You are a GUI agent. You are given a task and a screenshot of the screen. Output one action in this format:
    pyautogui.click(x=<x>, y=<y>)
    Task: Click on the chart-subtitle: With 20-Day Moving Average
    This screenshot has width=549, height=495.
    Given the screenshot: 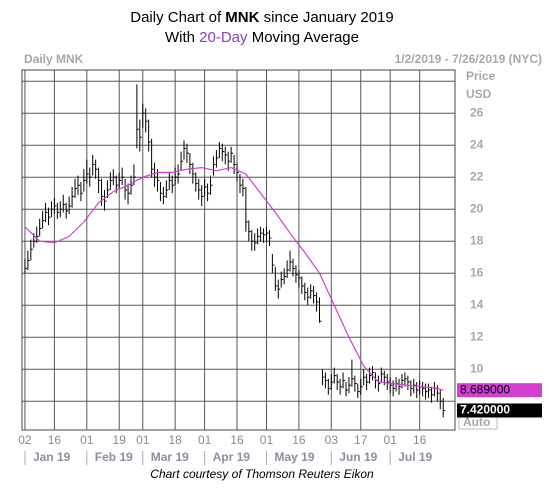 What is the action you would take?
    pyautogui.click(x=262, y=37)
    